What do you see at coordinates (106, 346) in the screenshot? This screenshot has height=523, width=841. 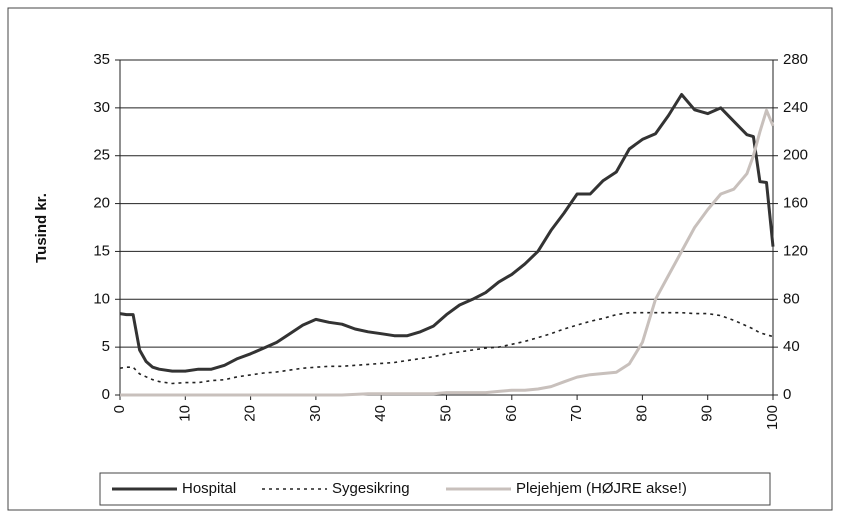 I see `y-tick-label: 5` at bounding box center [106, 346].